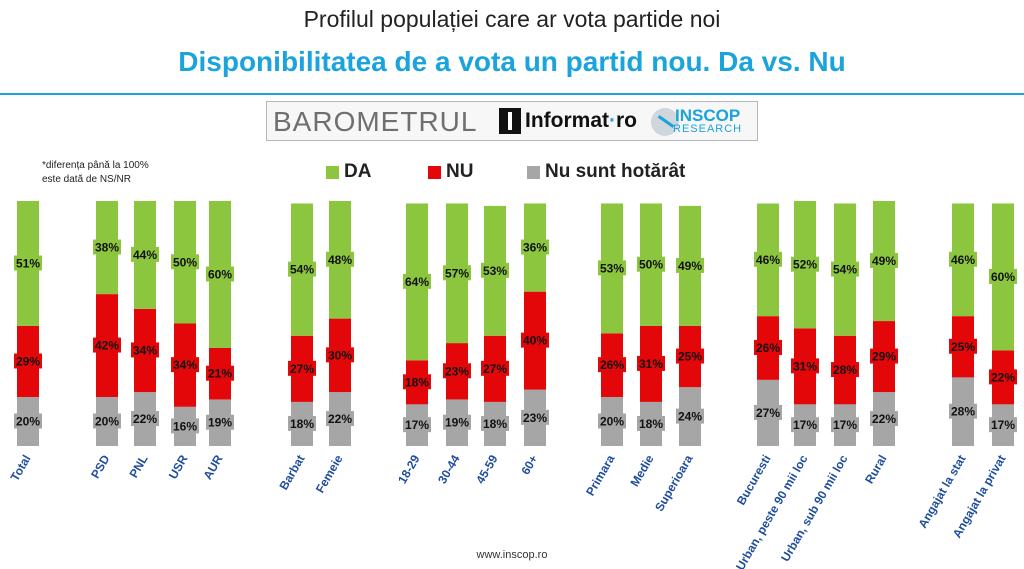 This screenshot has width=1024, height=569. Describe the element at coordinates (457, 423) in the screenshot. I see `data-label-nu-sunt-hotarat-30-44: 19%` at that location.